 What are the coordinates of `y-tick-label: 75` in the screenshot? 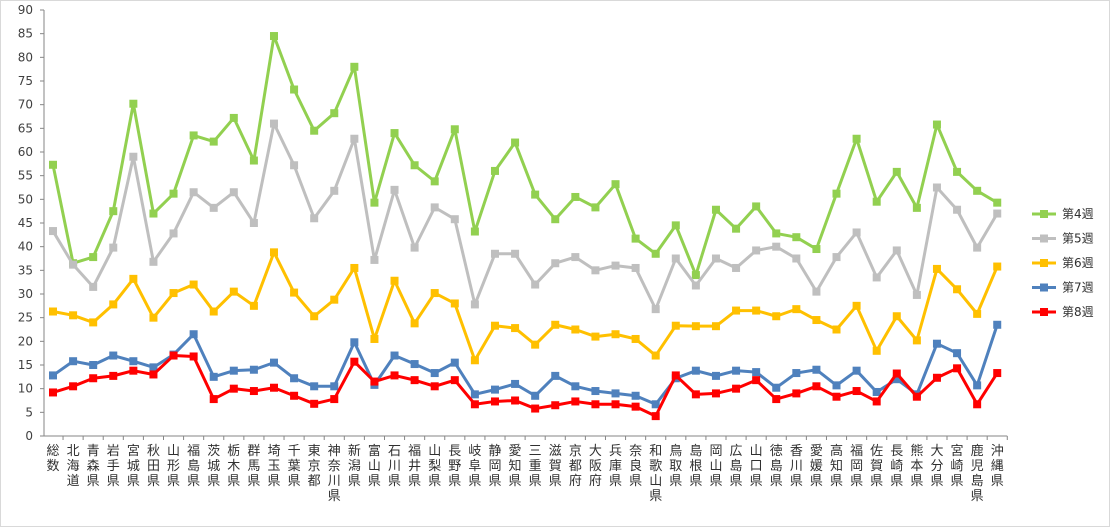 It's located at (25, 81).